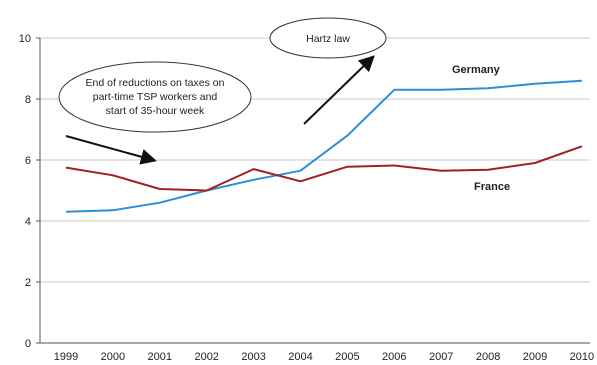 This screenshot has height=365, width=597. I want to click on x-tick-label: 2001, so click(160, 357).